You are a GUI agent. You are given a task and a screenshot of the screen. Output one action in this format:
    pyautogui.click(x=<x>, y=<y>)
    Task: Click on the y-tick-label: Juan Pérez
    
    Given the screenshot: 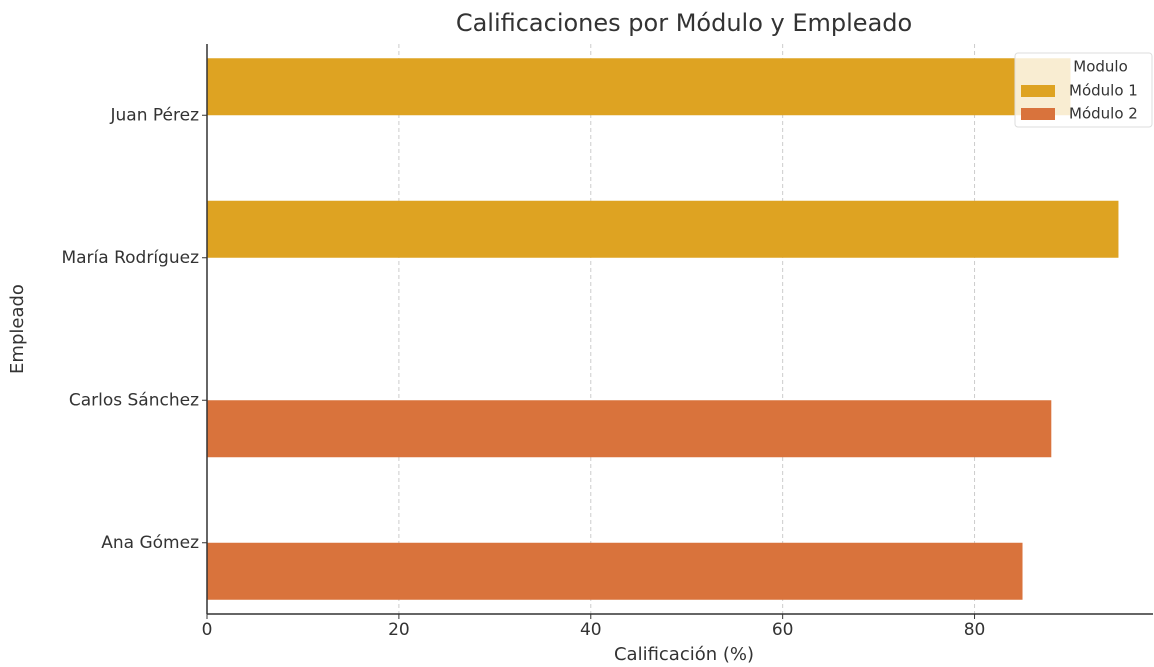 What is the action you would take?
    pyautogui.click(x=155, y=115)
    